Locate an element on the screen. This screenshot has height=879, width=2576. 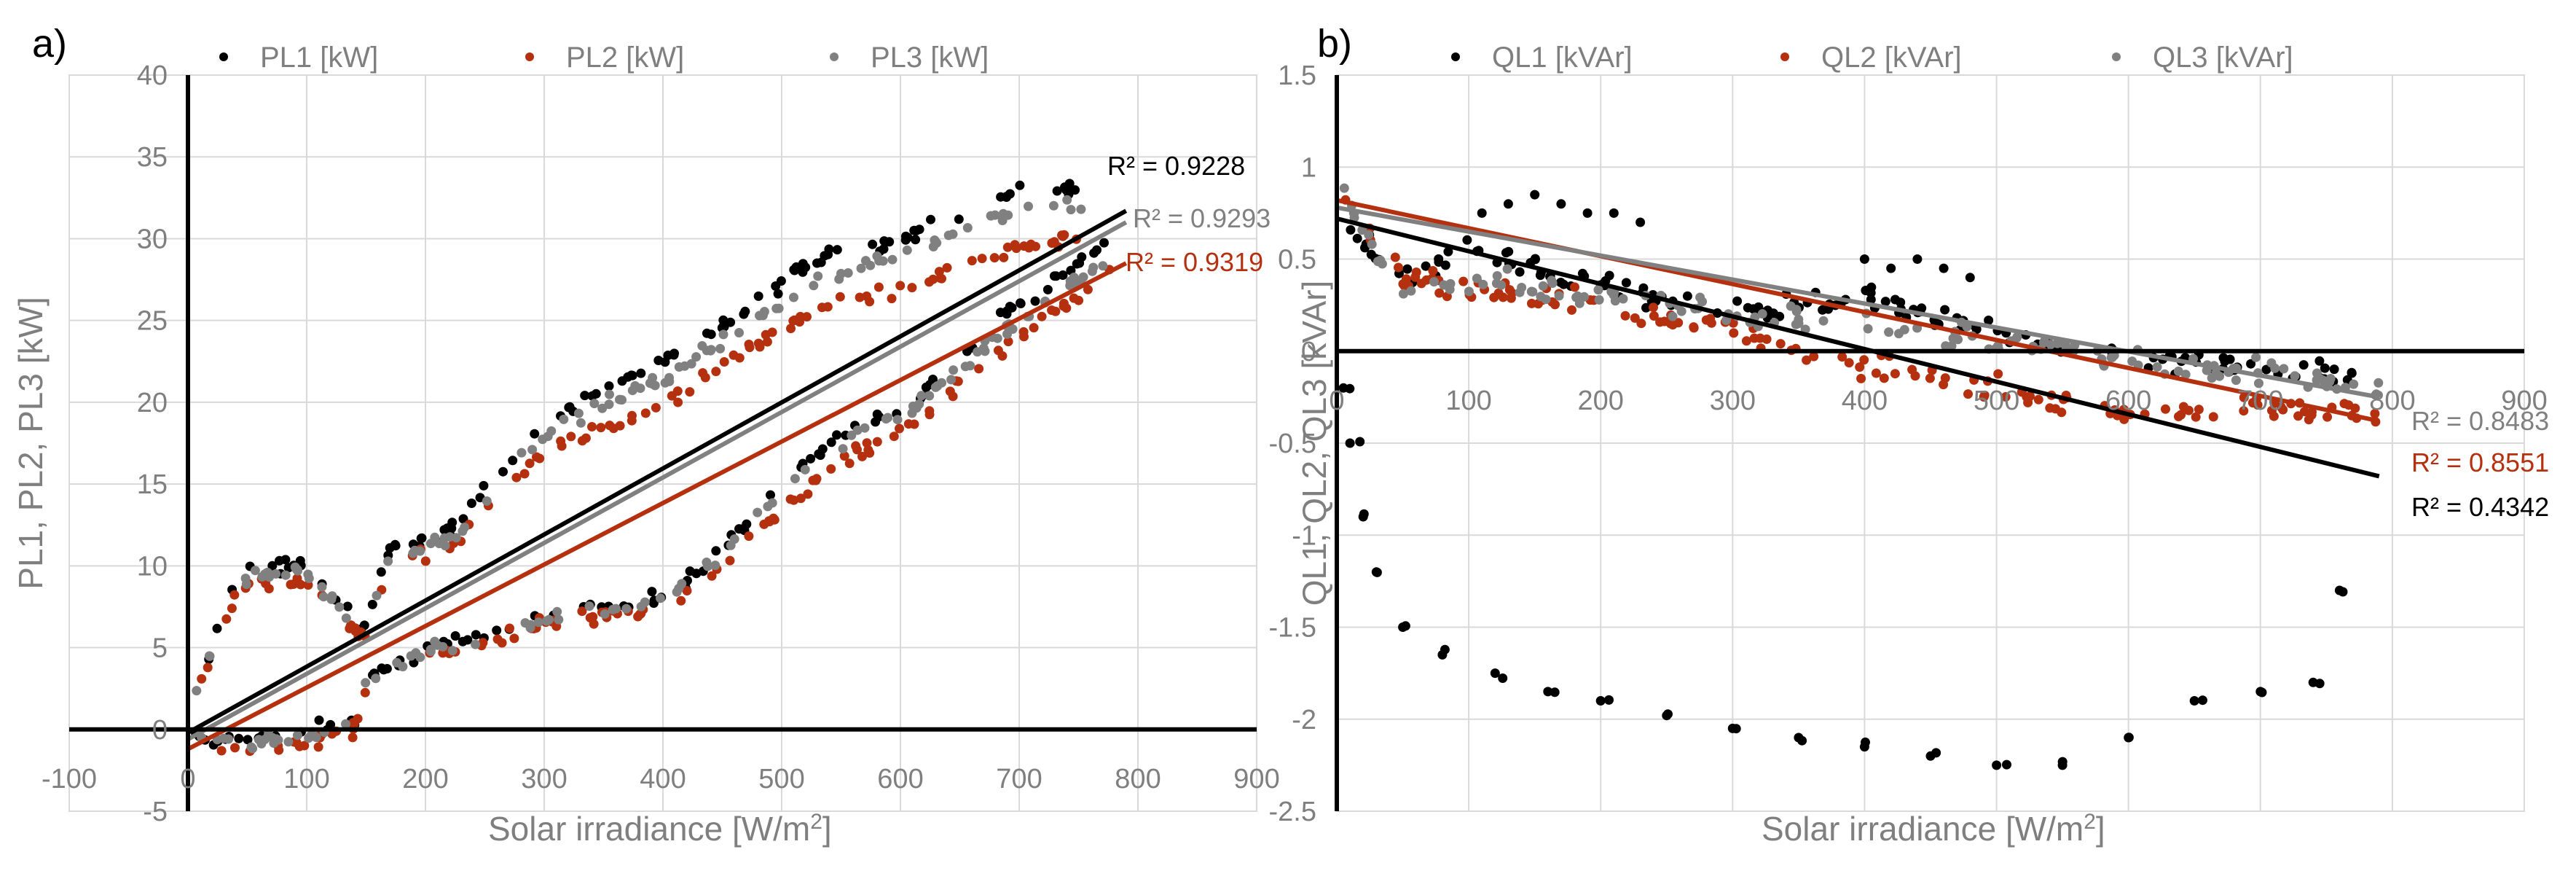
x-tick-label: -100 is located at coordinates (69, 779).